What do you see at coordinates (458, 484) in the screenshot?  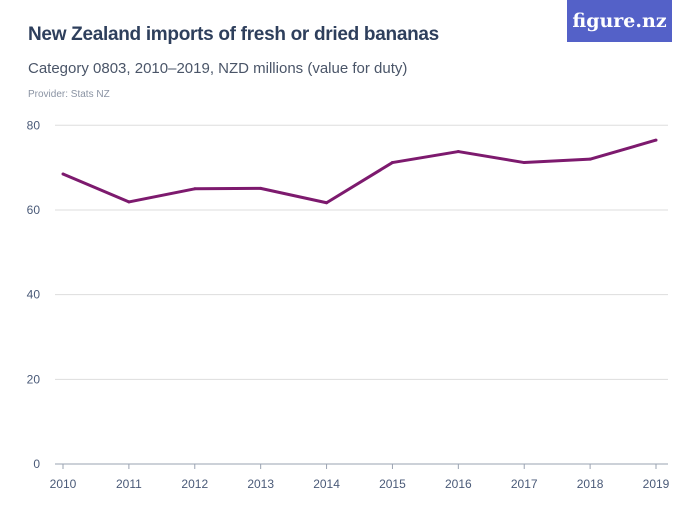 I see `x-tick-label: 2016` at bounding box center [458, 484].